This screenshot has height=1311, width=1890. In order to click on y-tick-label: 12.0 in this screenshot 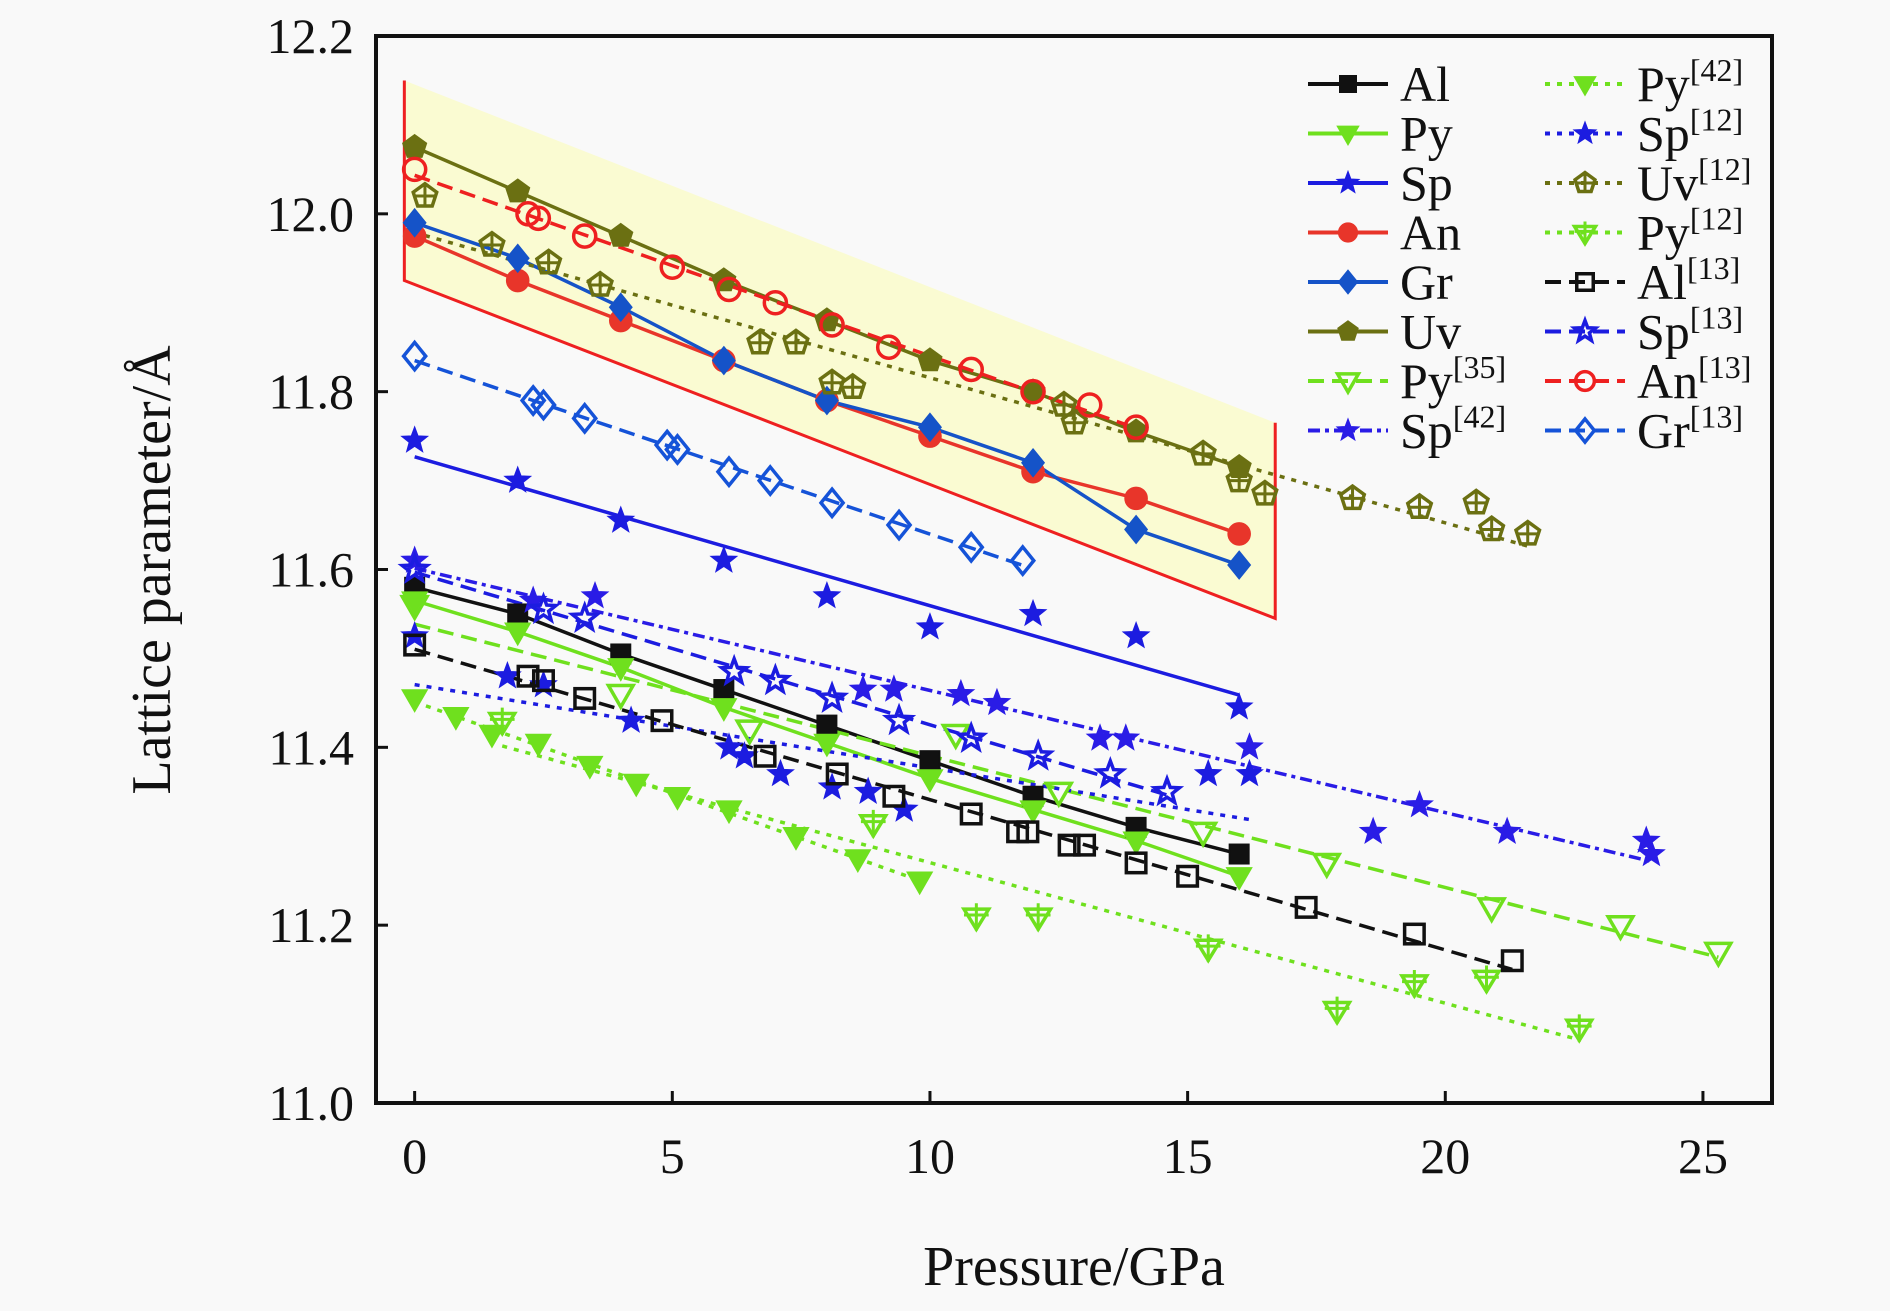, I will do `click(311, 214)`.